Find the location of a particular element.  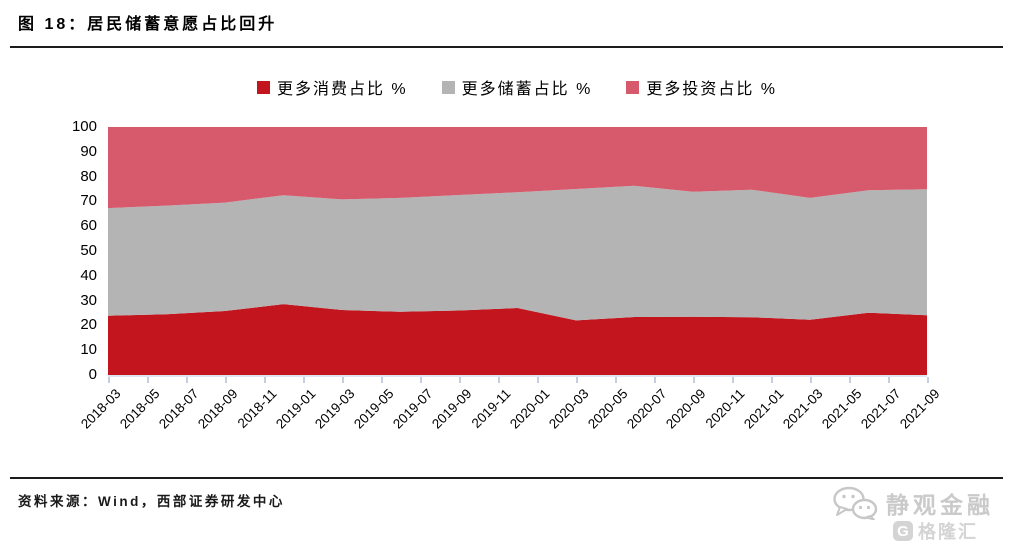

x-axis-label: 2020-11 is located at coordinates (725, 408).